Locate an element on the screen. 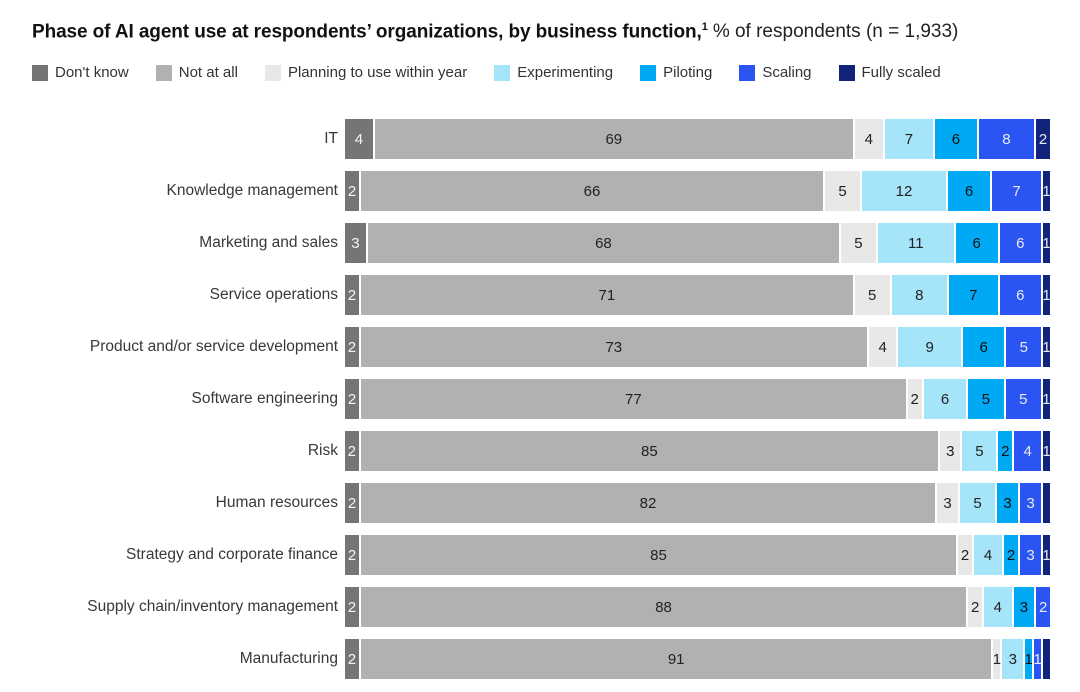 Image resolution: width=1080 pixels, height=692 pixels. legend-item: Experimenting is located at coordinates (553, 72).